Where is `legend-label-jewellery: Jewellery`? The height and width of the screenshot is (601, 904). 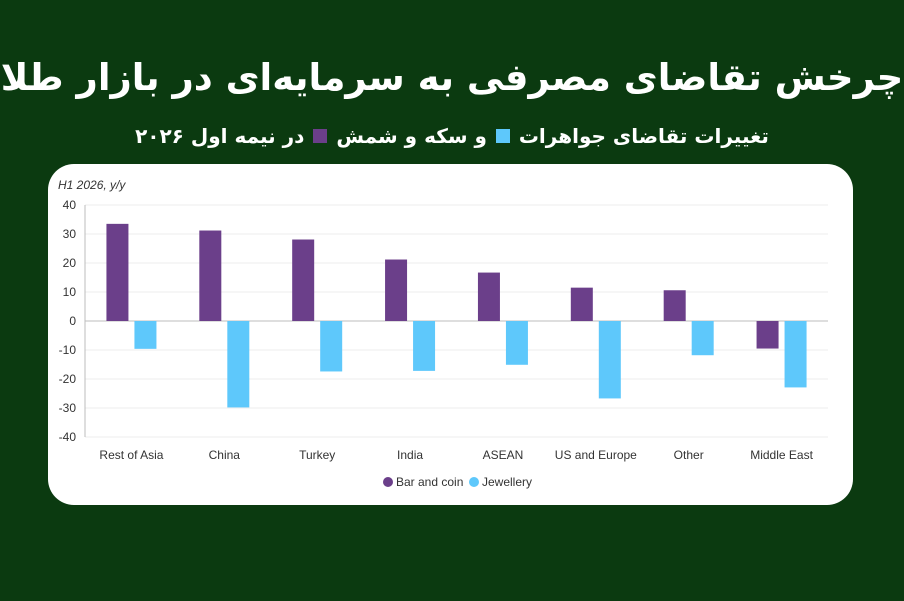 legend-label-jewellery: Jewellery is located at coordinates (507, 482).